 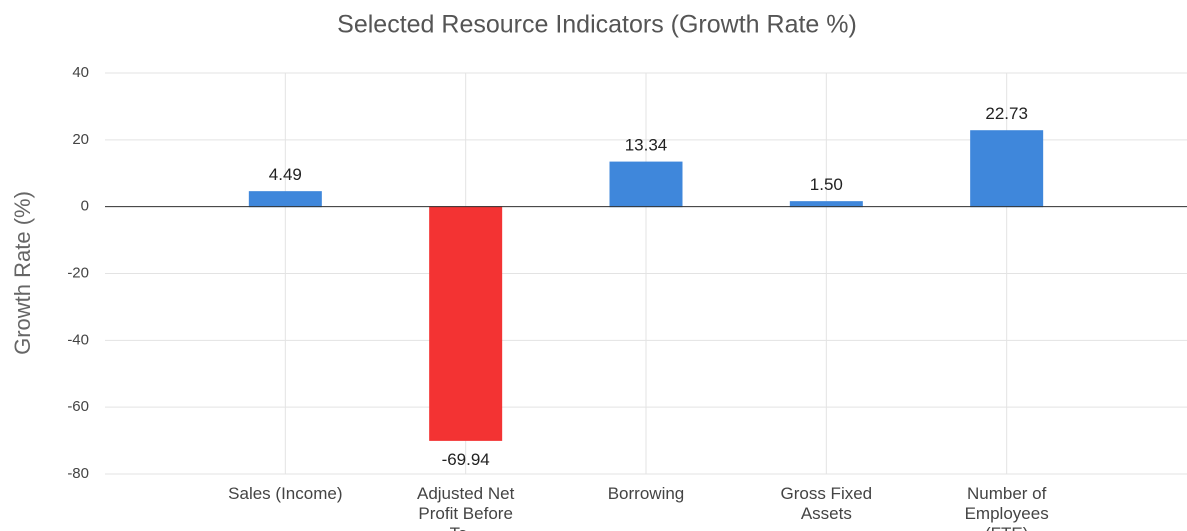 I want to click on data-label: 13.34, so click(x=646, y=145).